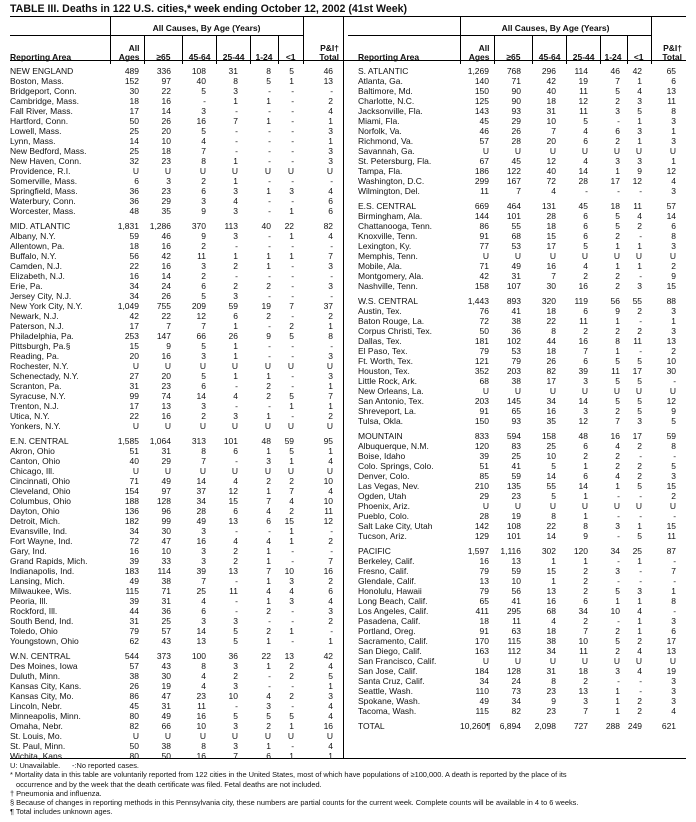  Describe the element at coordinates (638, 206) in the screenshot. I see `cell-age-under-1: 11` at that location.